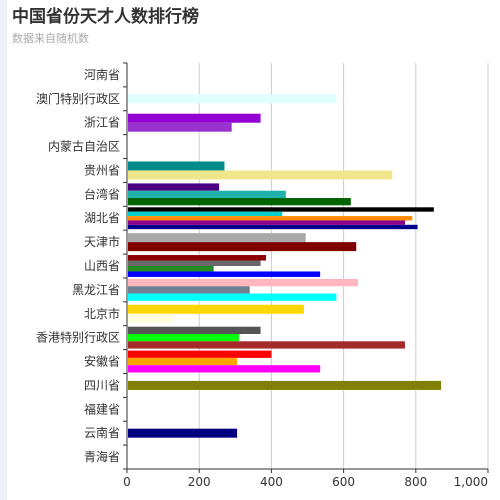 This screenshot has width=500, height=500. I want to click on page-subtitle: 数据来自随机数, so click(50, 38).